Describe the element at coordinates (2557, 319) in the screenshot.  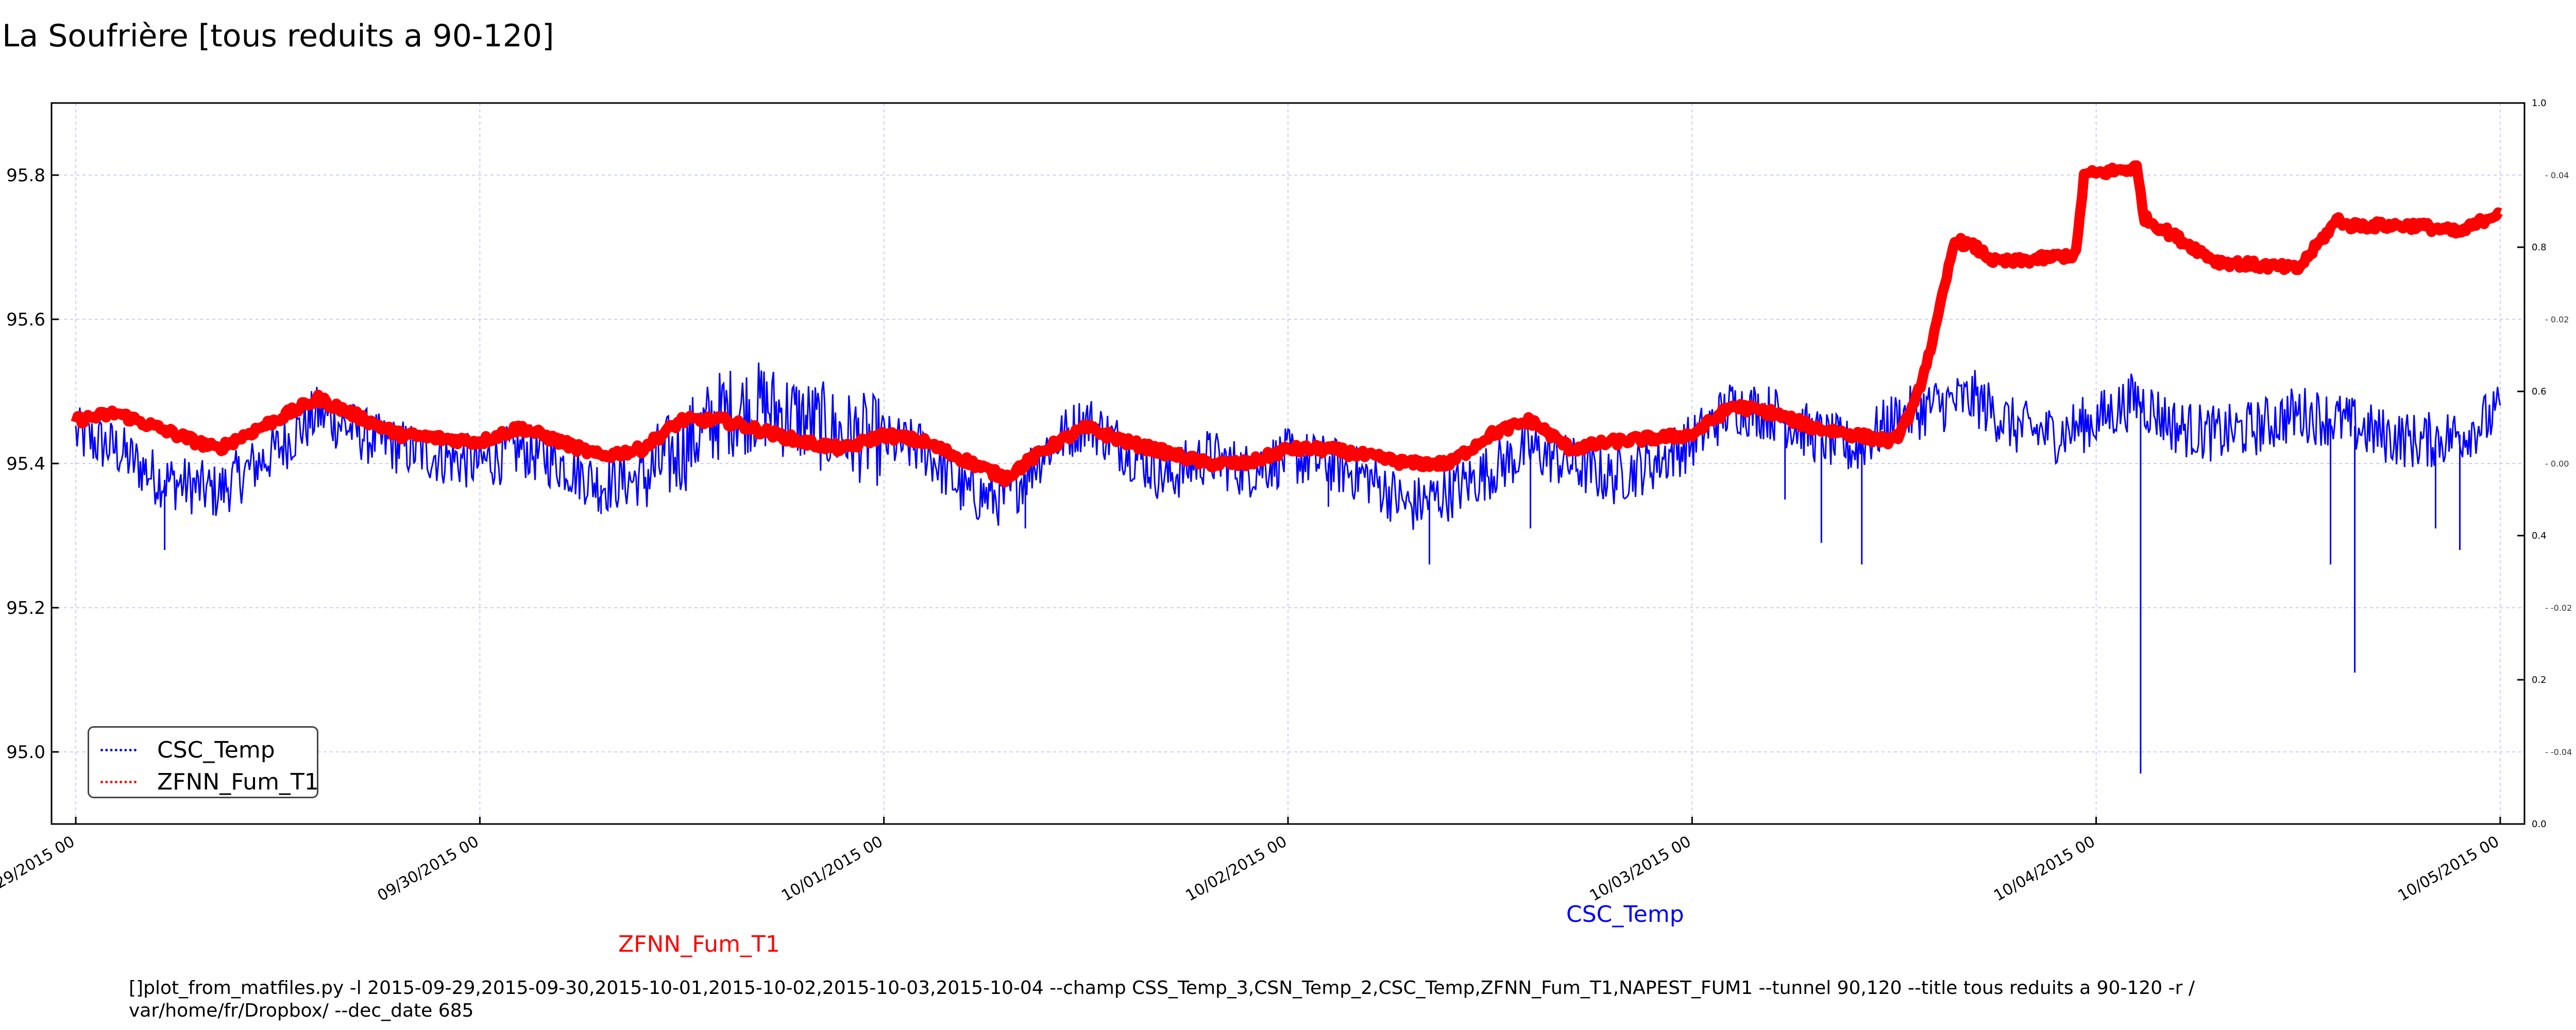
I see `y-inner-tick-label: - 0.02` at that location.